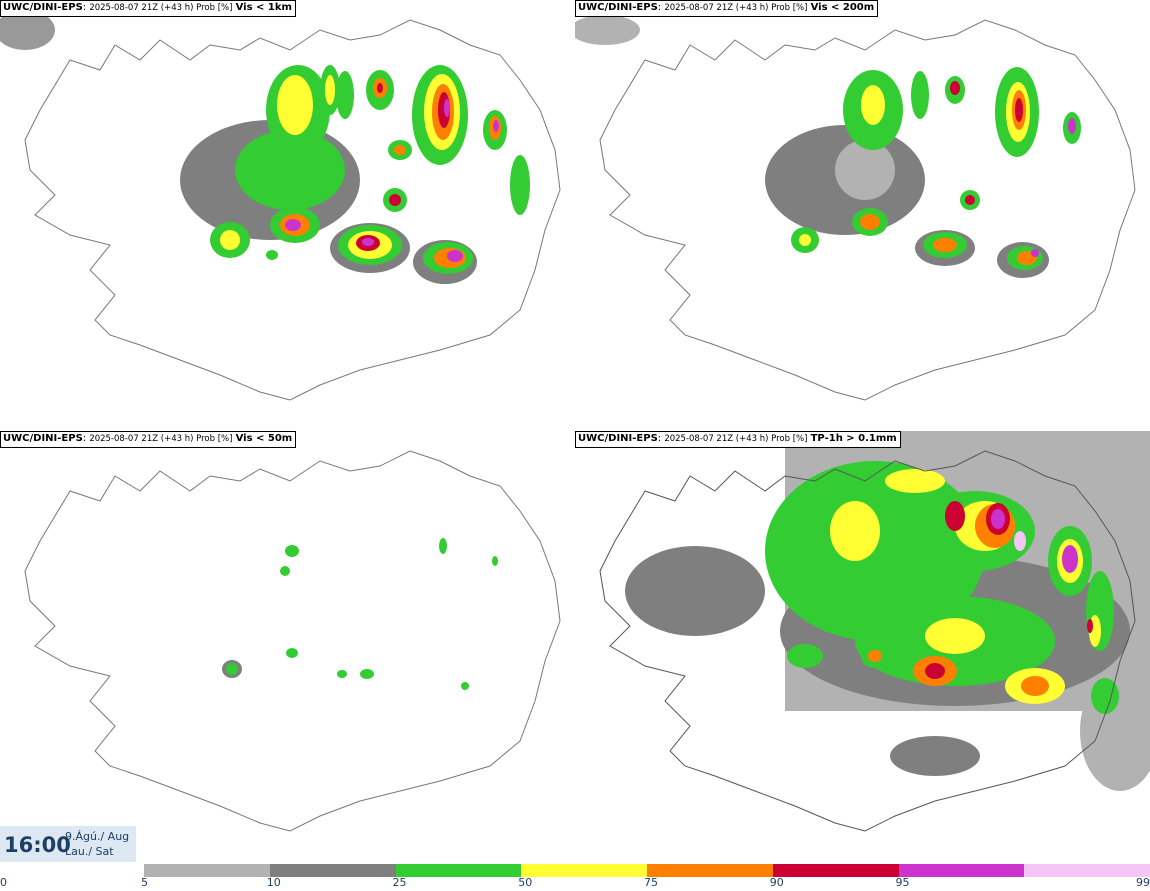  I want to click on forecast-time-box: 16:00 9.Ágú./ Aug Lau./ Sat, so click(68, 844).